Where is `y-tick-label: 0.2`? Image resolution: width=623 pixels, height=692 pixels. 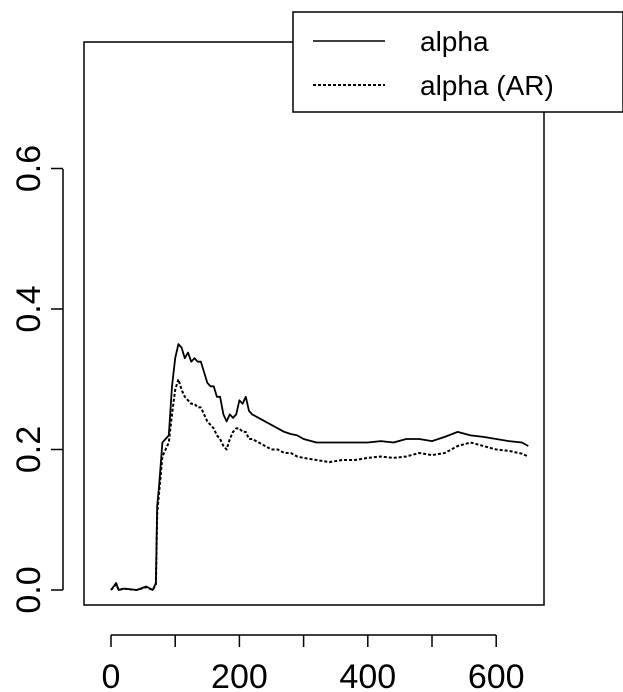
y-tick-label: 0.2 is located at coordinates (29, 449).